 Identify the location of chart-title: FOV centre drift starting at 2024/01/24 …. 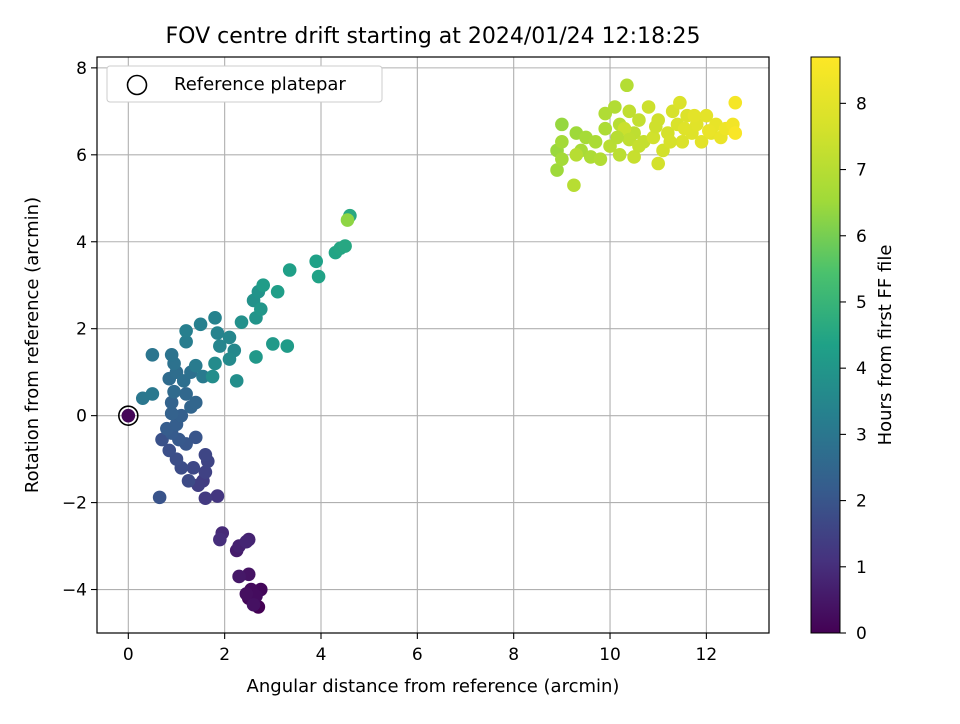
(433, 36).